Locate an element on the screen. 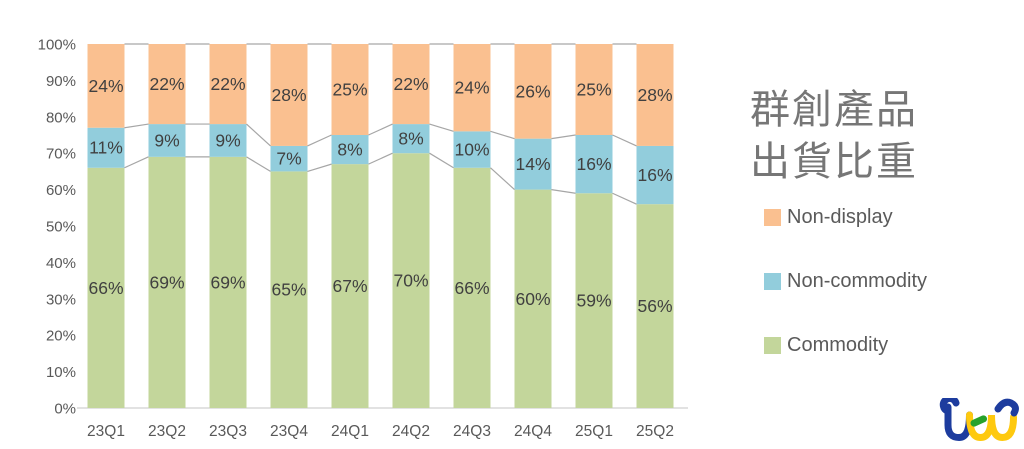 The height and width of the screenshot is (449, 1024). data-label: 7% is located at coordinates (288, 159).